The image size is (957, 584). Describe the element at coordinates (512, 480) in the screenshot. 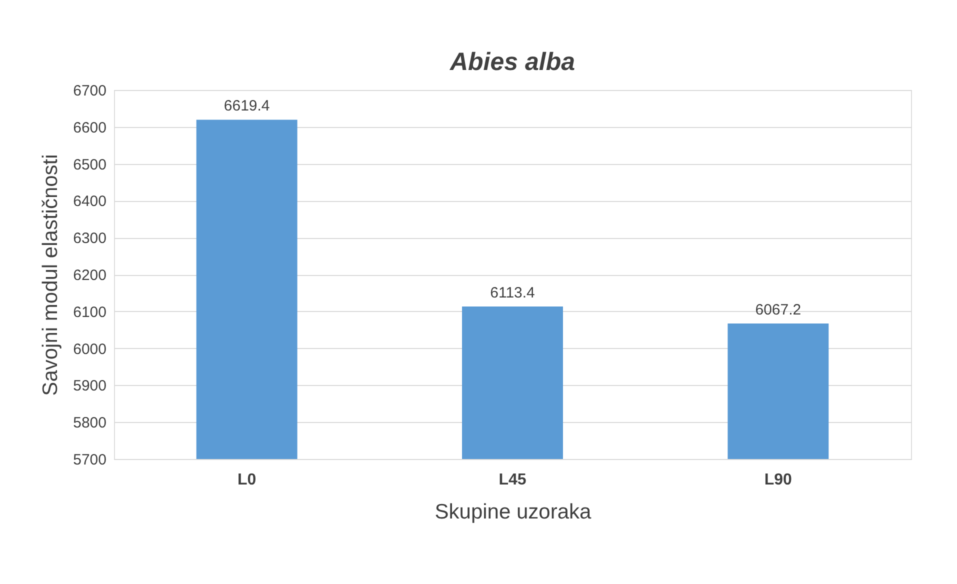

I see `x-tick-label: L45` at that location.